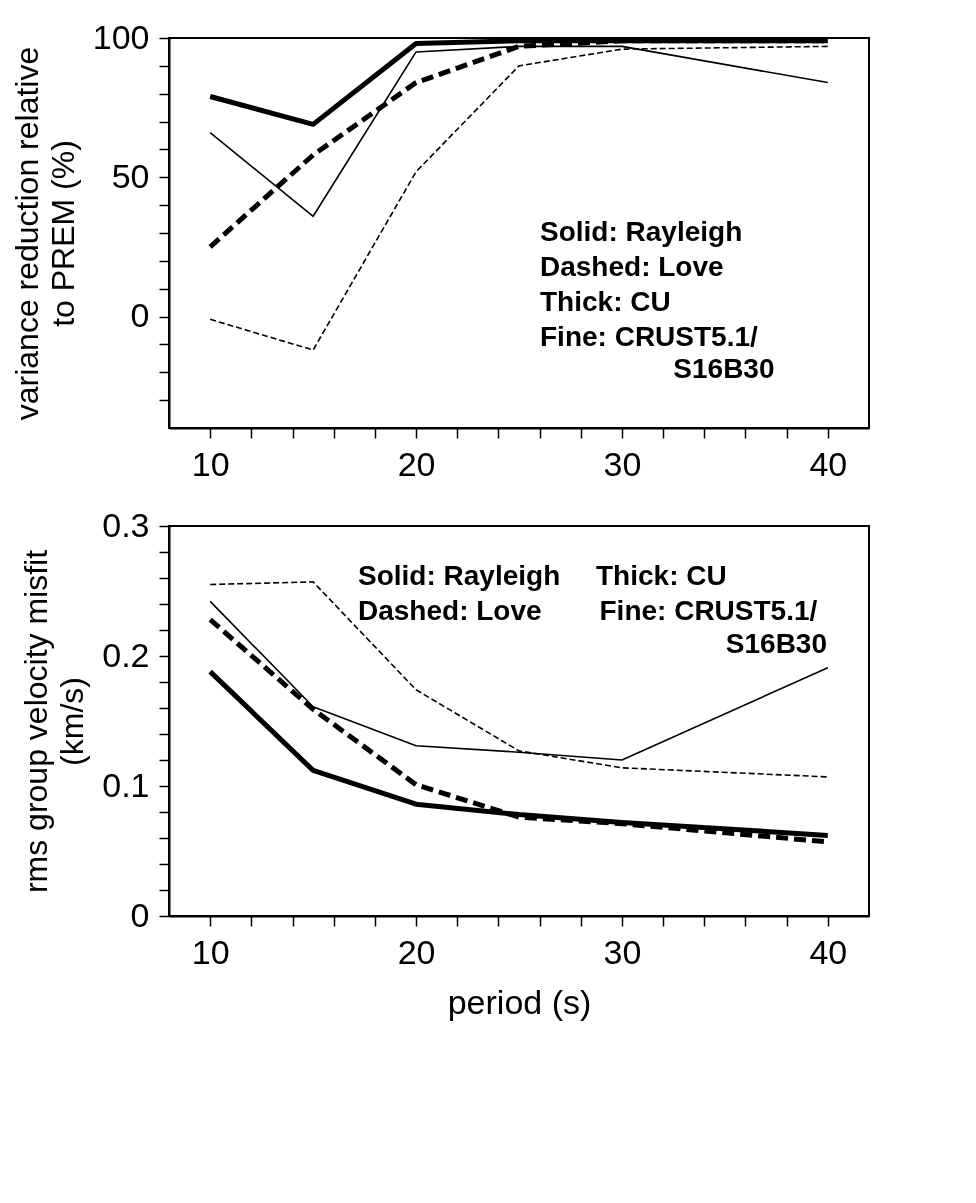 This screenshot has height=1203, width=976. I want to click on y-axis-title: rms group velocity misfit (km/s), so click(54, 721).